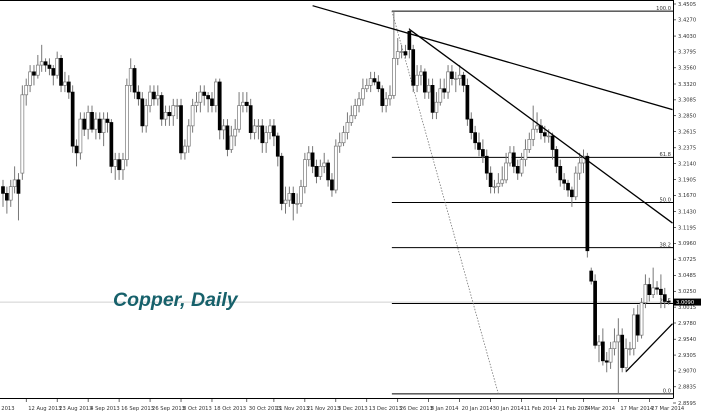 This screenshot has height=414, width=702. What do you see at coordinates (445, 202) in the screenshot?
I see `fib-trend-dotted-line` at bounding box center [445, 202].